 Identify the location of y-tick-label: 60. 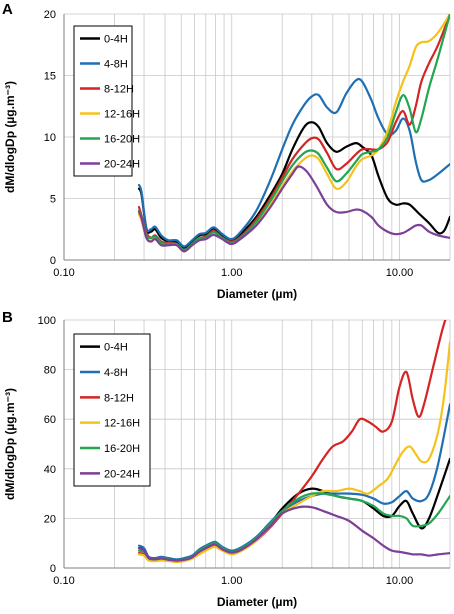
(50, 420).